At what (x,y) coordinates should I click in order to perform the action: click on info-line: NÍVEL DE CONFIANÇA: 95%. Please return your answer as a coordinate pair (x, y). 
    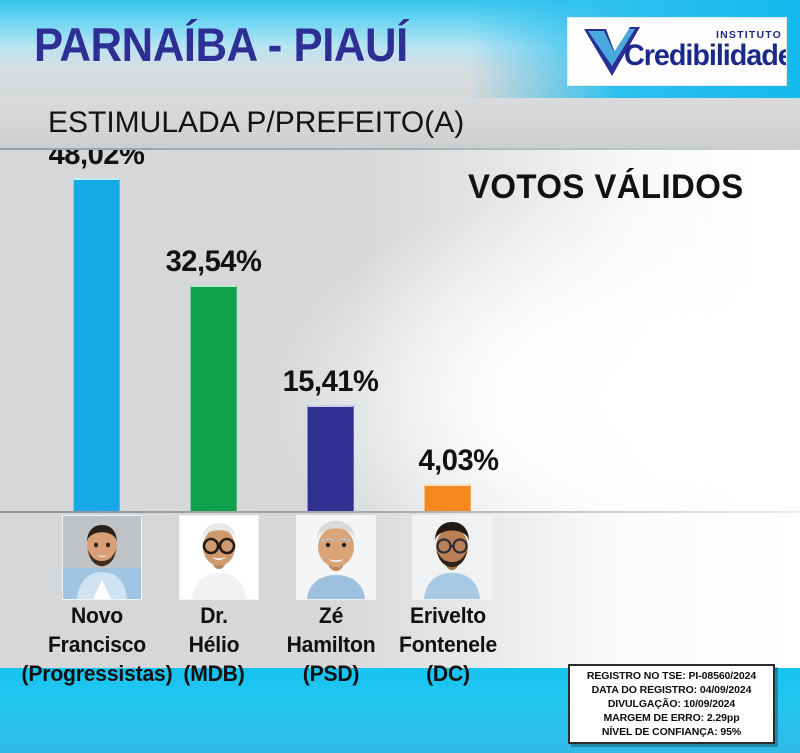
    Looking at the image, I should click on (671, 732).